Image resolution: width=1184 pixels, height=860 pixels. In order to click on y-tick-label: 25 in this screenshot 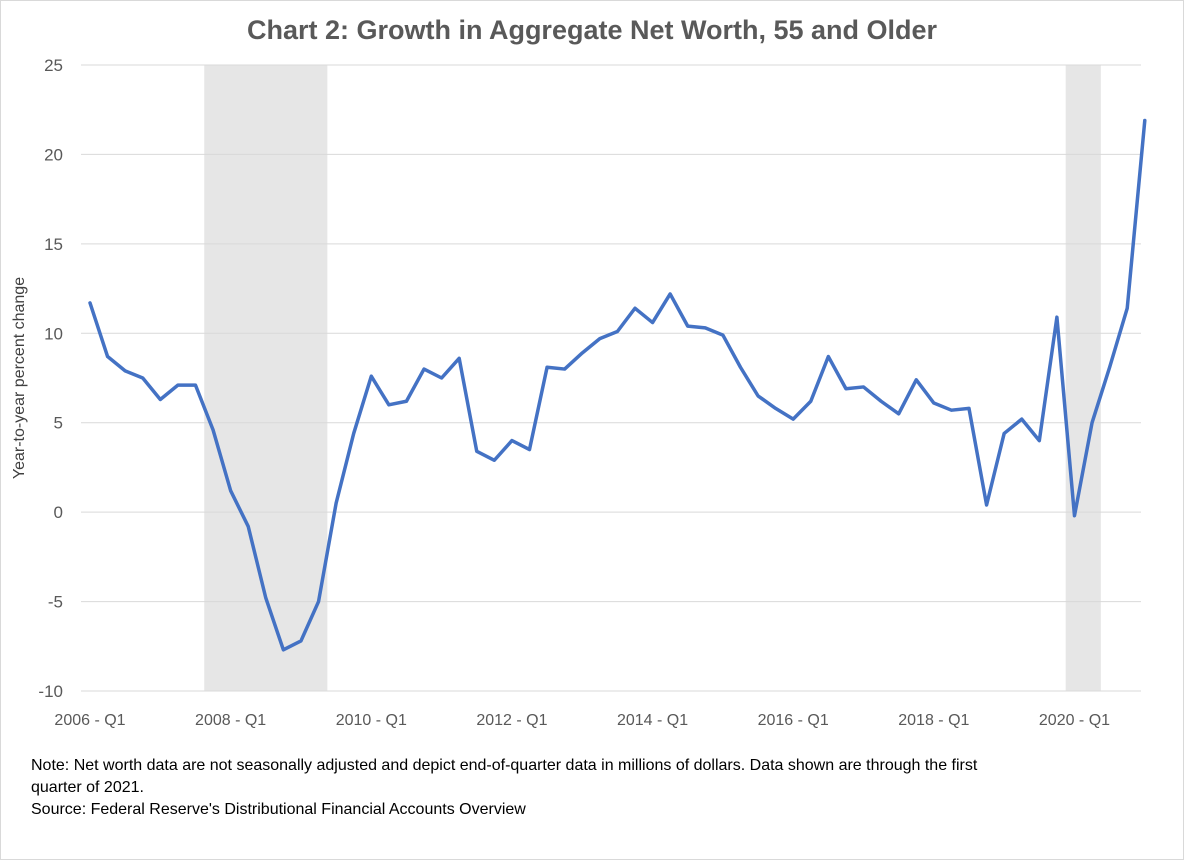, I will do `click(53, 65)`.